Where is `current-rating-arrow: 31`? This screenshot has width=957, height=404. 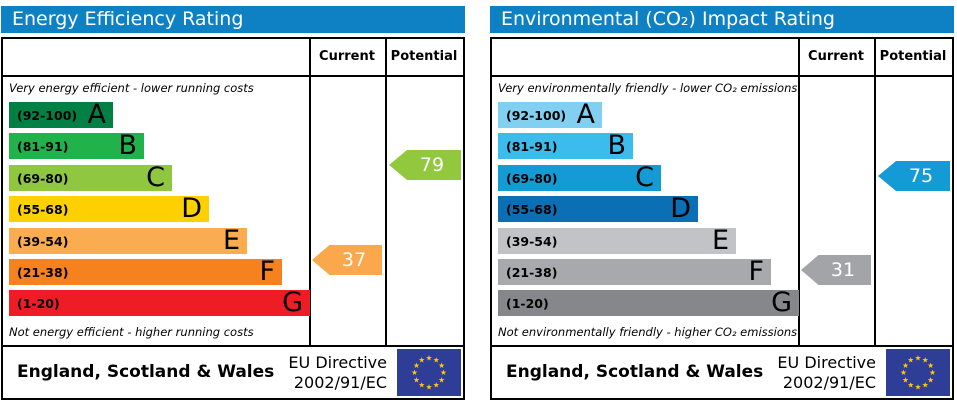
current-rating-arrow: 31 is located at coordinates (836, 270).